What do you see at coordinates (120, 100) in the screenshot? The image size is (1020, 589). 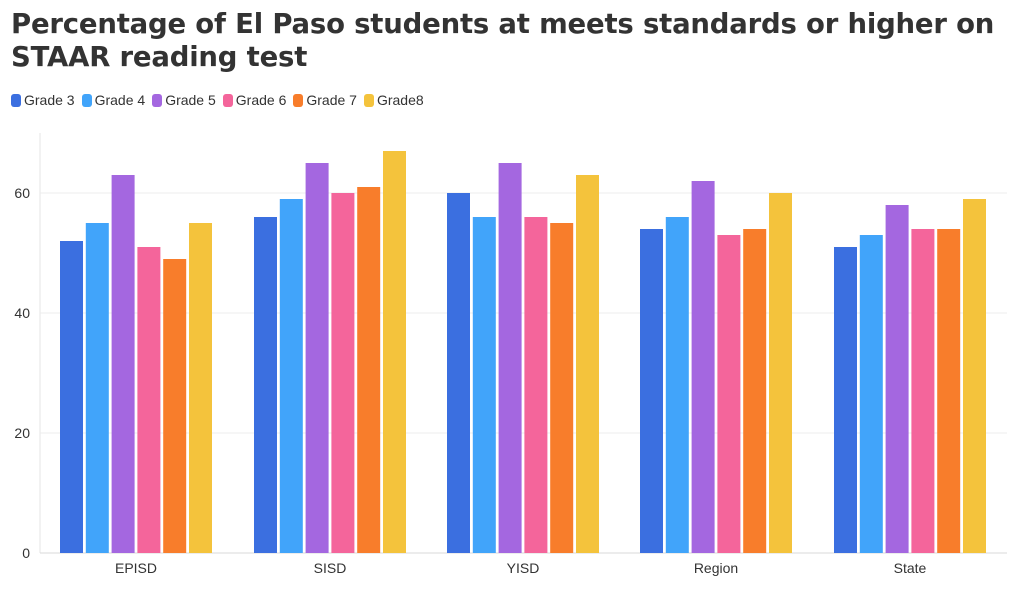 I see `legend-label: Grade 4` at bounding box center [120, 100].